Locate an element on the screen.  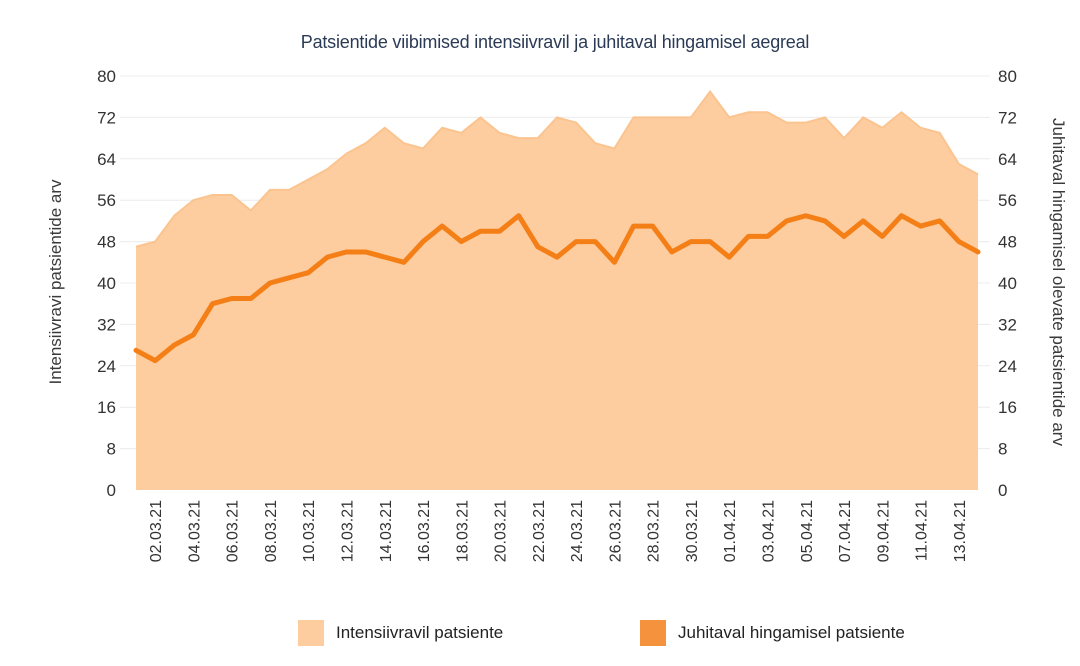
y-tick-label-right: 64 is located at coordinates (1007, 159).